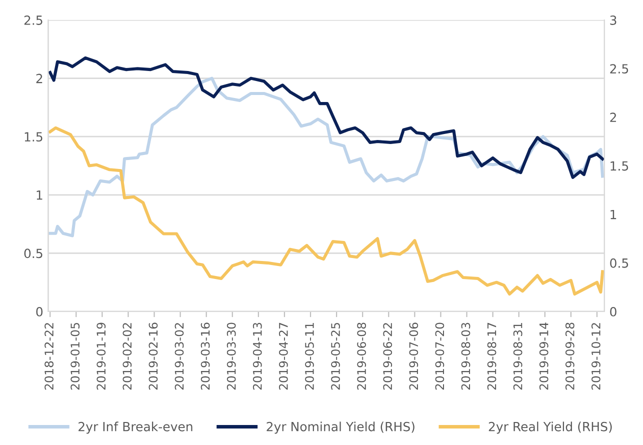 The width and height of the screenshot is (643, 445). What do you see at coordinates (619, 166) in the screenshot?
I see `y2-tick-label: 1.5` at bounding box center [619, 166].